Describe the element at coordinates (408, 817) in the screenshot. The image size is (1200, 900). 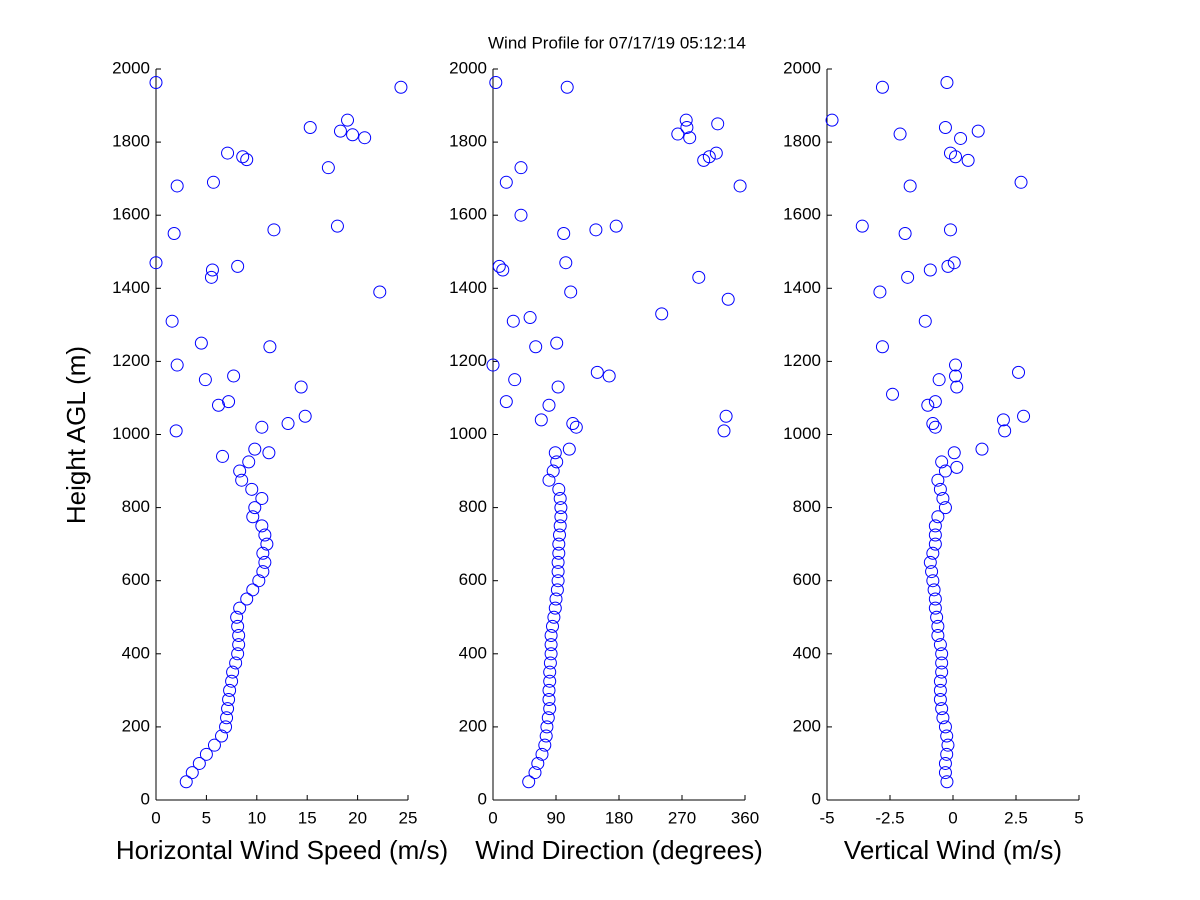
I see `x-tick-label: 25` at that location.